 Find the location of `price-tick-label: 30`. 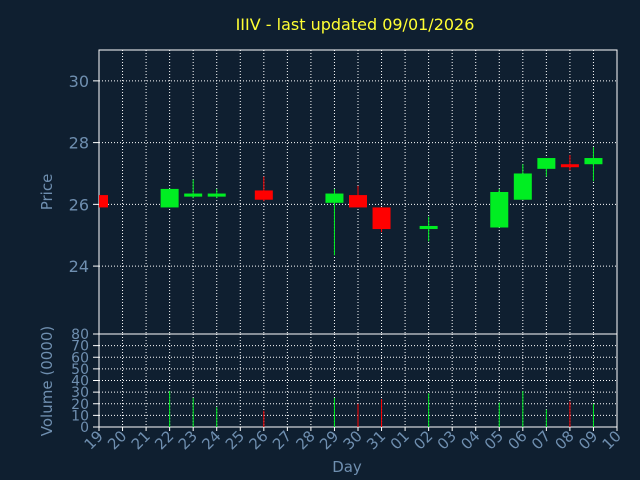

price-tick-label: 30 is located at coordinates (79, 81).